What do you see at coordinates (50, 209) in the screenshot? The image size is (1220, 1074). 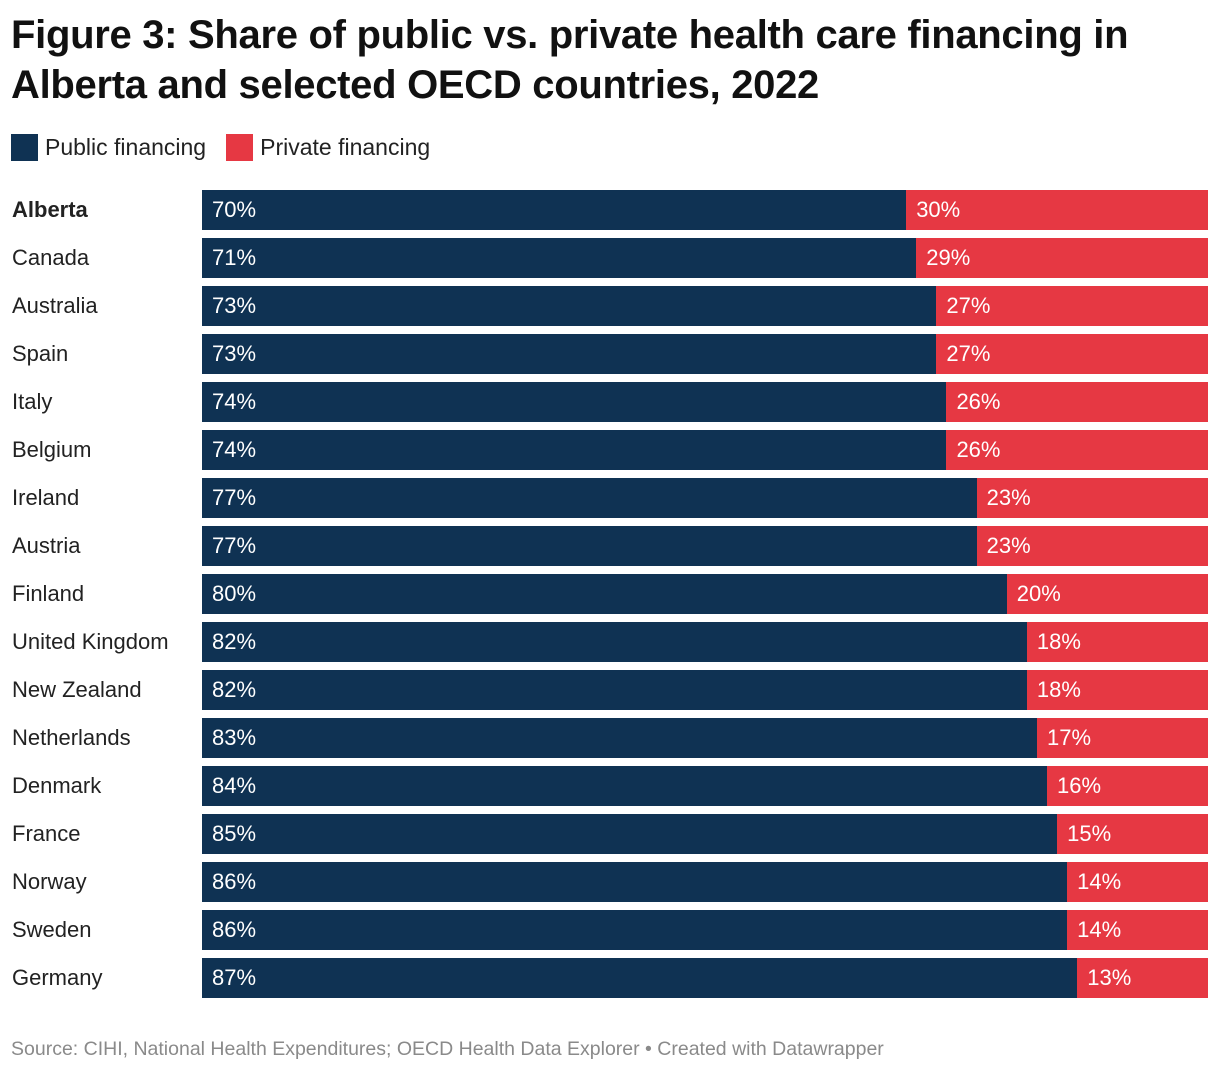 I see `category-label: Alberta` at bounding box center [50, 209].